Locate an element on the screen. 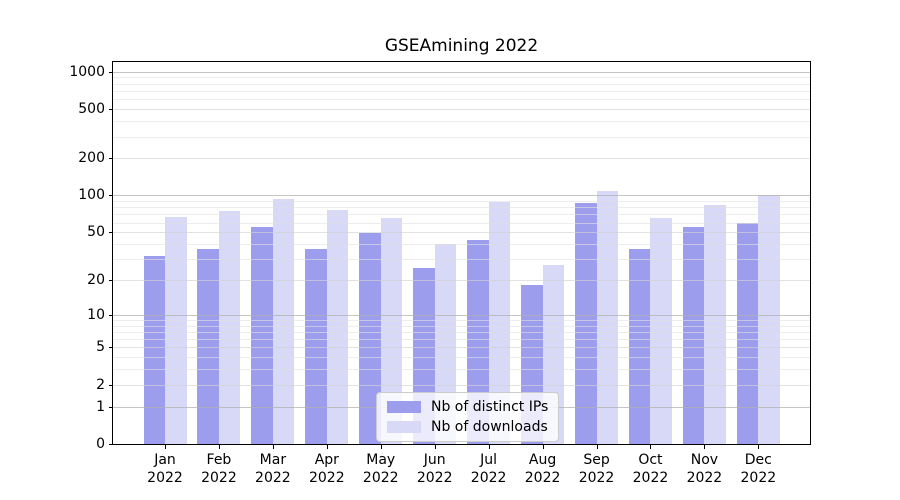 The image size is (900, 500). bar-nb-of-downloads-jul is located at coordinates (499, 323).